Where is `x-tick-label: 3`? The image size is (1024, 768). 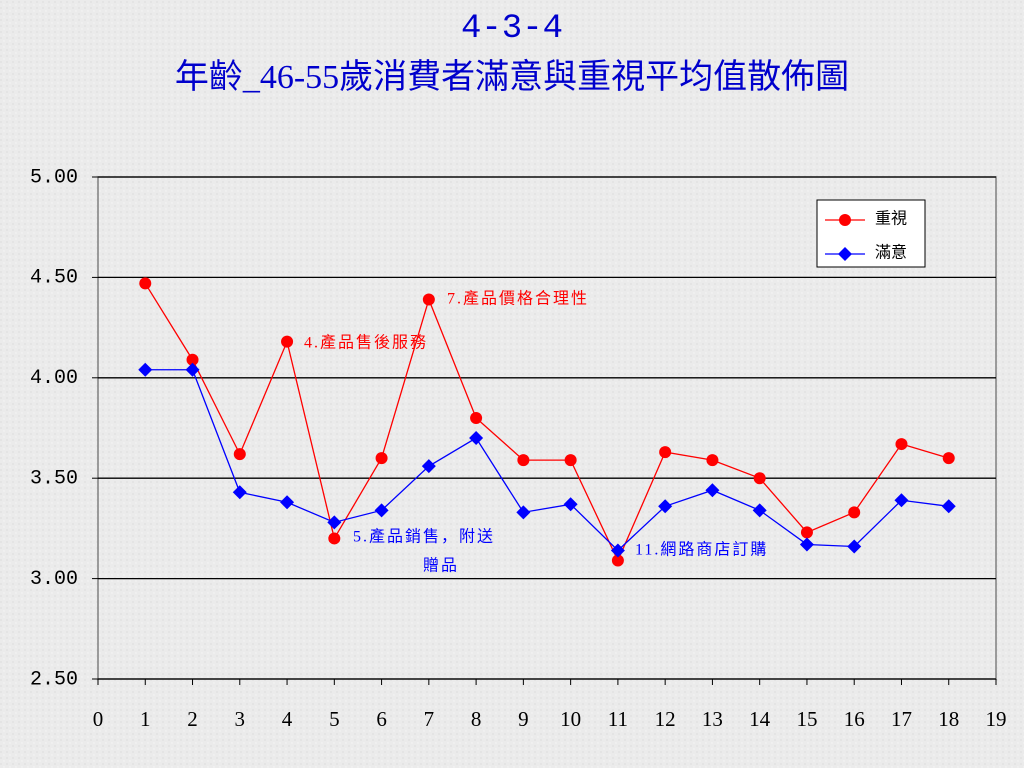 x-tick-label: 3 is located at coordinates (240, 719).